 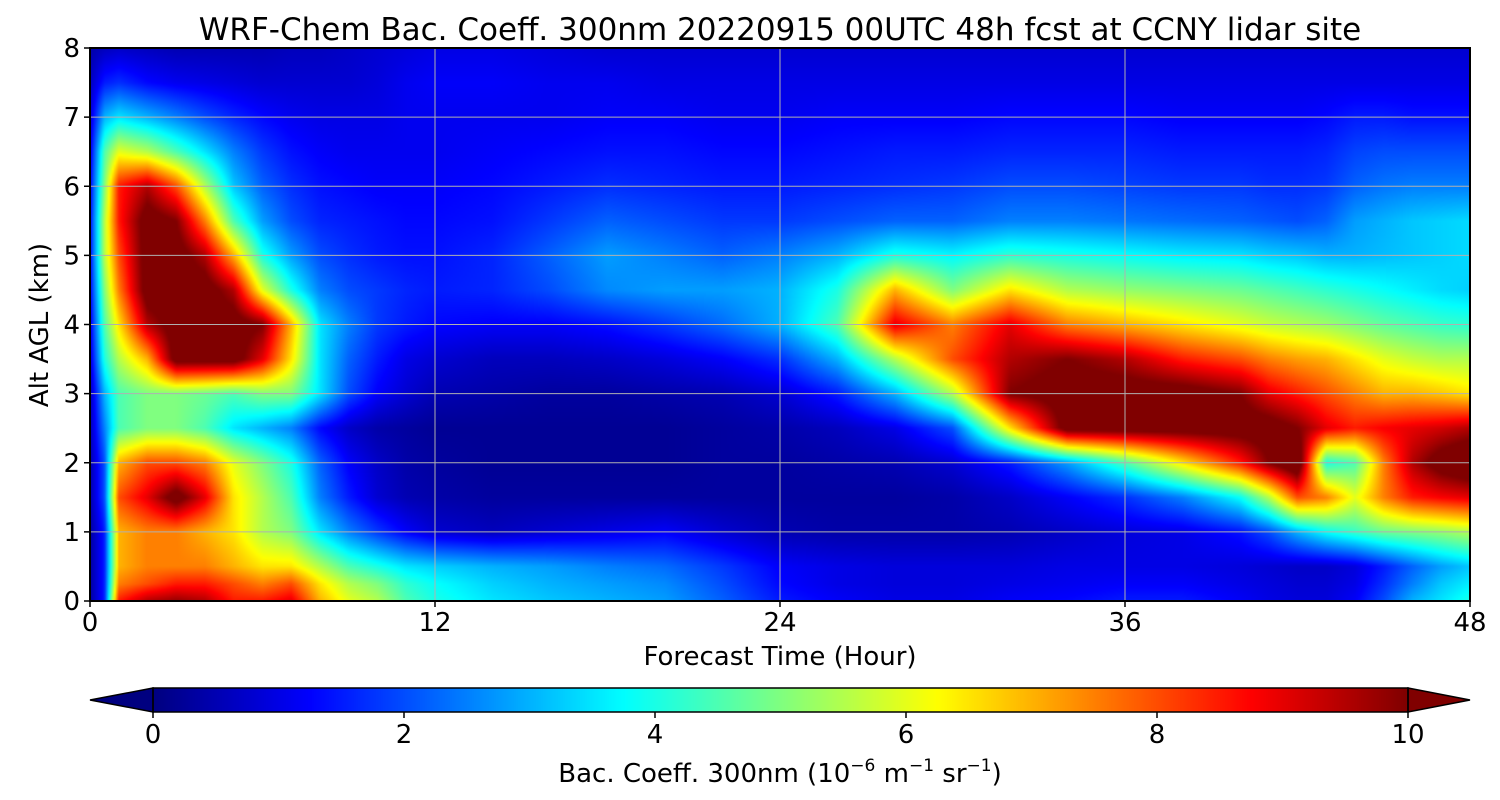 I want to click on y-axis-label: Alt AGL (km), so click(x=40, y=325).